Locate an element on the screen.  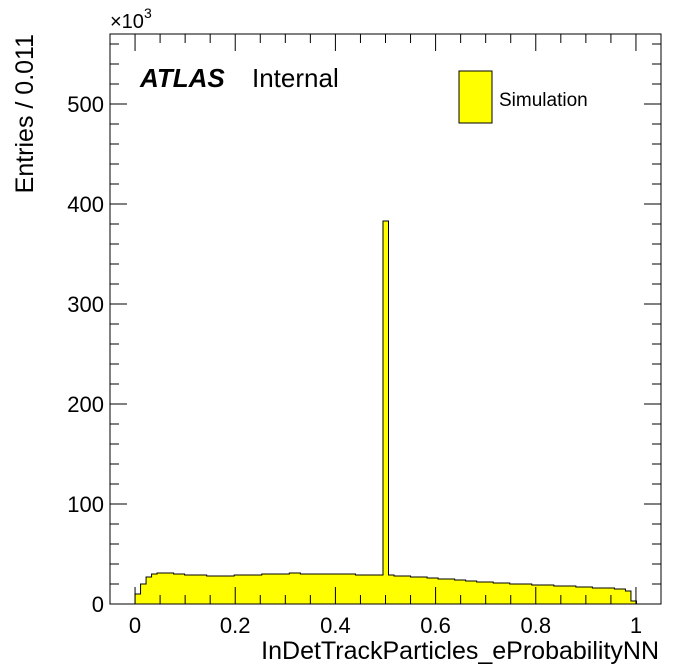
y-multiplier-base: ×10 is located at coordinates (127, 22).